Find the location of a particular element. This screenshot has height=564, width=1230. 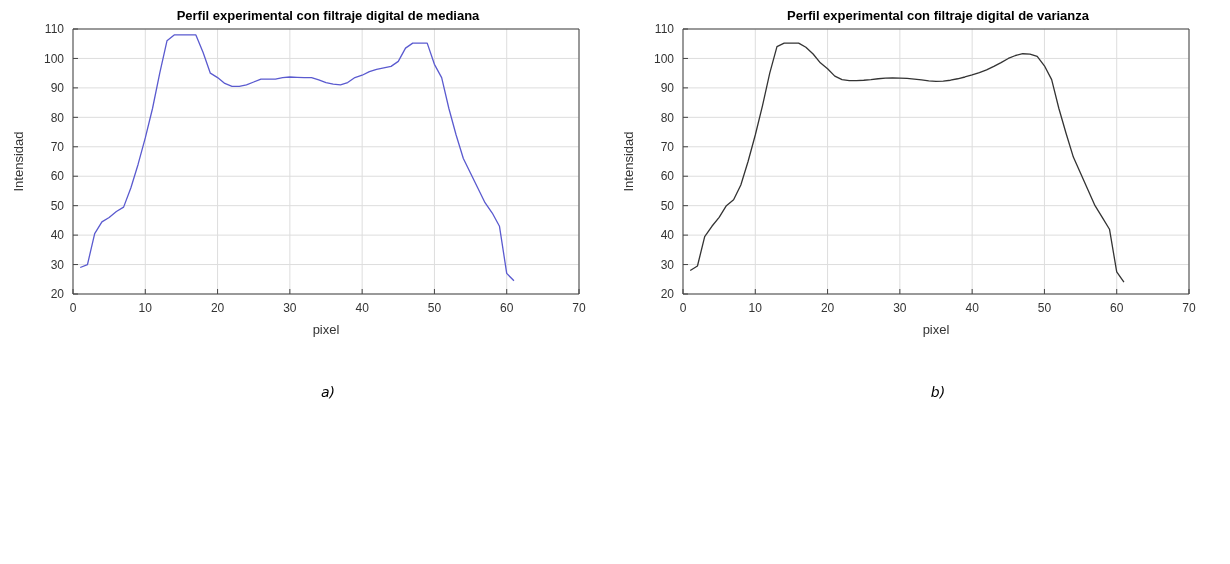

text: a) is located at coordinates (328, 392).